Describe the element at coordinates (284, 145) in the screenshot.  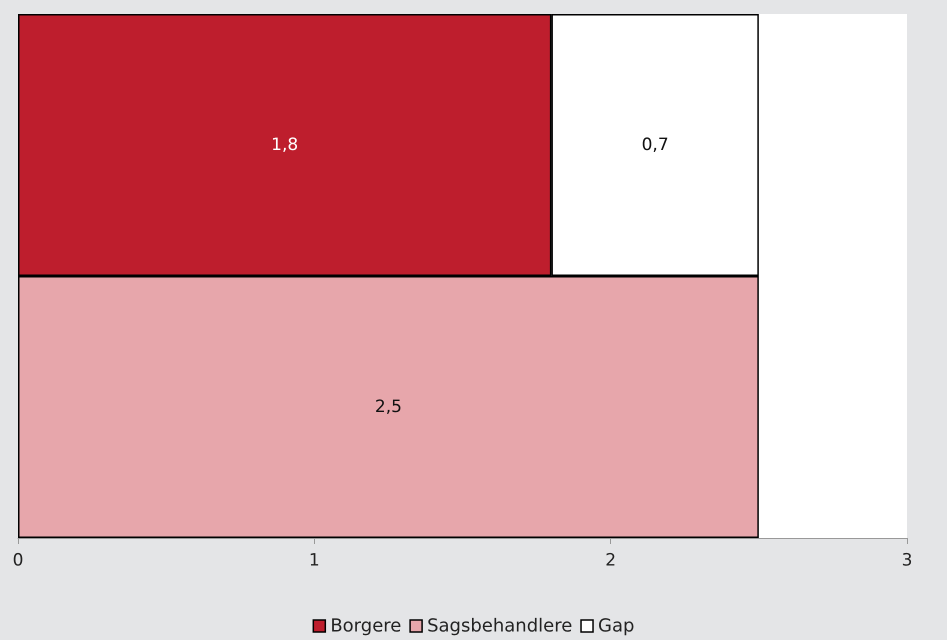
I see `data-label: 1,8` at that location.